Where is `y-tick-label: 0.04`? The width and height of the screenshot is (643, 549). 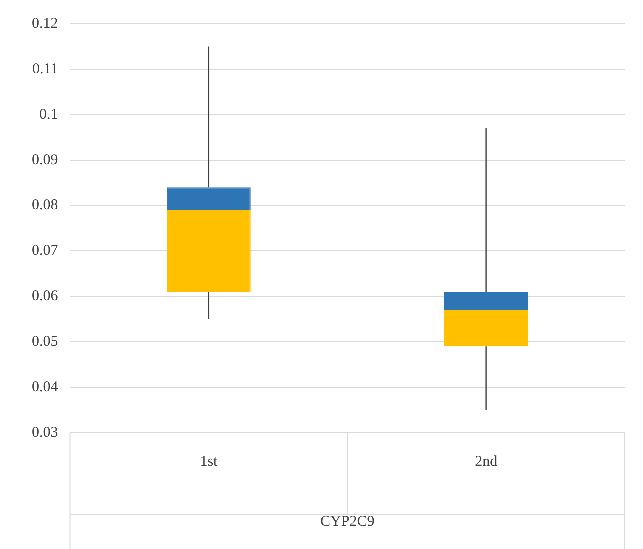
y-tick-label: 0.04 is located at coordinates (45, 387).